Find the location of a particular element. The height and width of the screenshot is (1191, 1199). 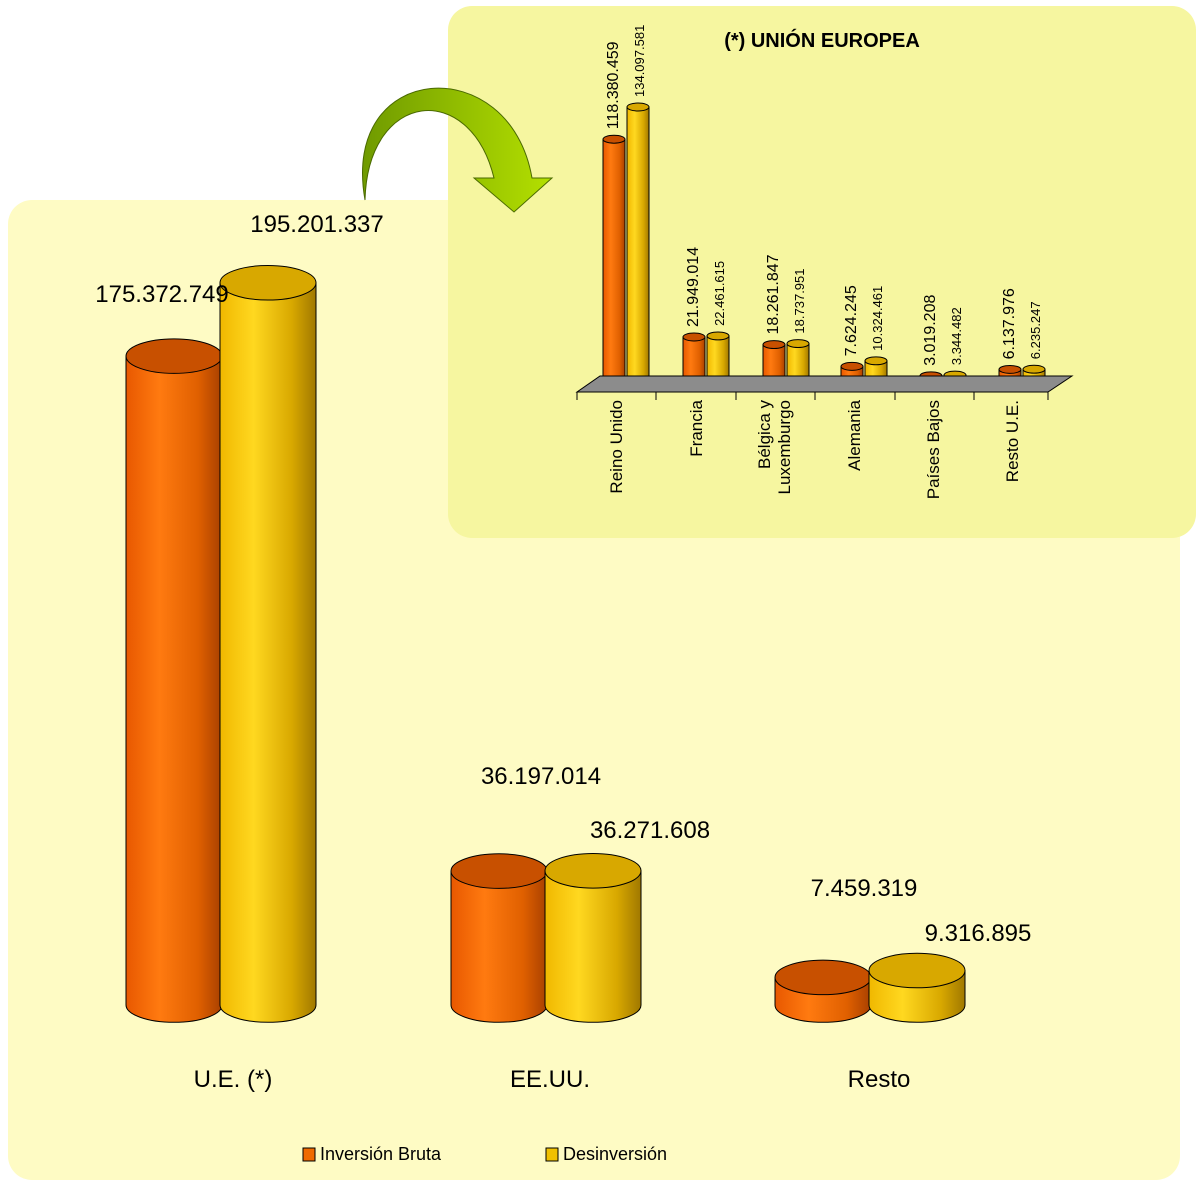

legend-swatch-desinversion is located at coordinates (552, 1154).